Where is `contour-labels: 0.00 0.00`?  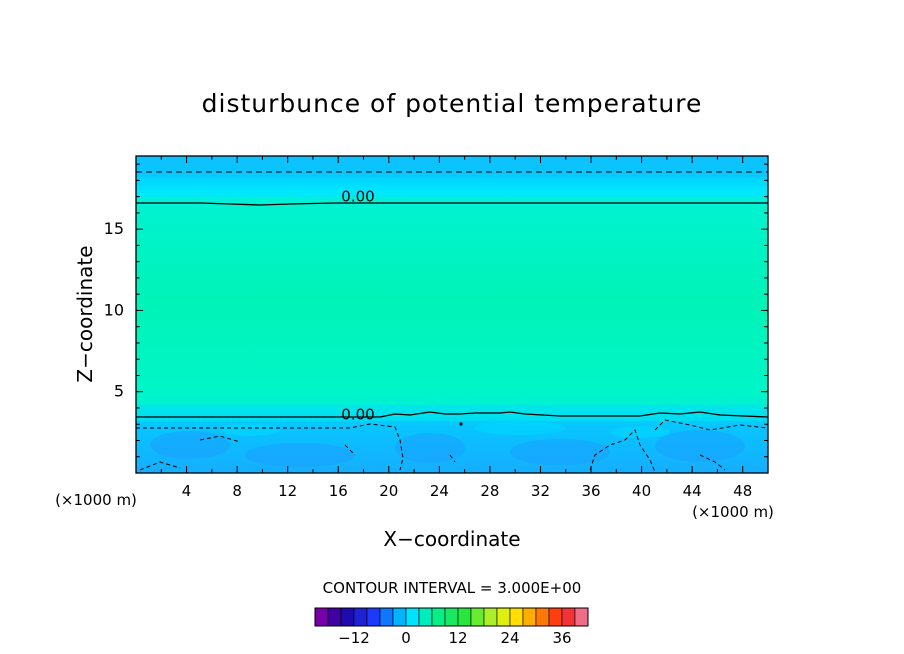 contour-labels: 0.00 0.00 is located at coordinates (357, 306).